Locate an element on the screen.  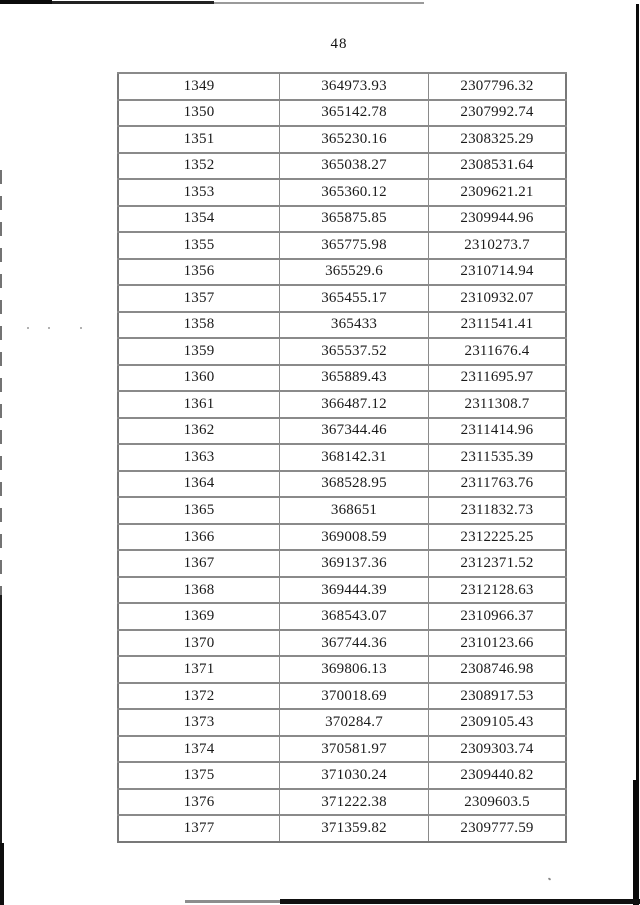
table-row: 1376 371222.38 2309603.5 is located at coordinates (342, 801).